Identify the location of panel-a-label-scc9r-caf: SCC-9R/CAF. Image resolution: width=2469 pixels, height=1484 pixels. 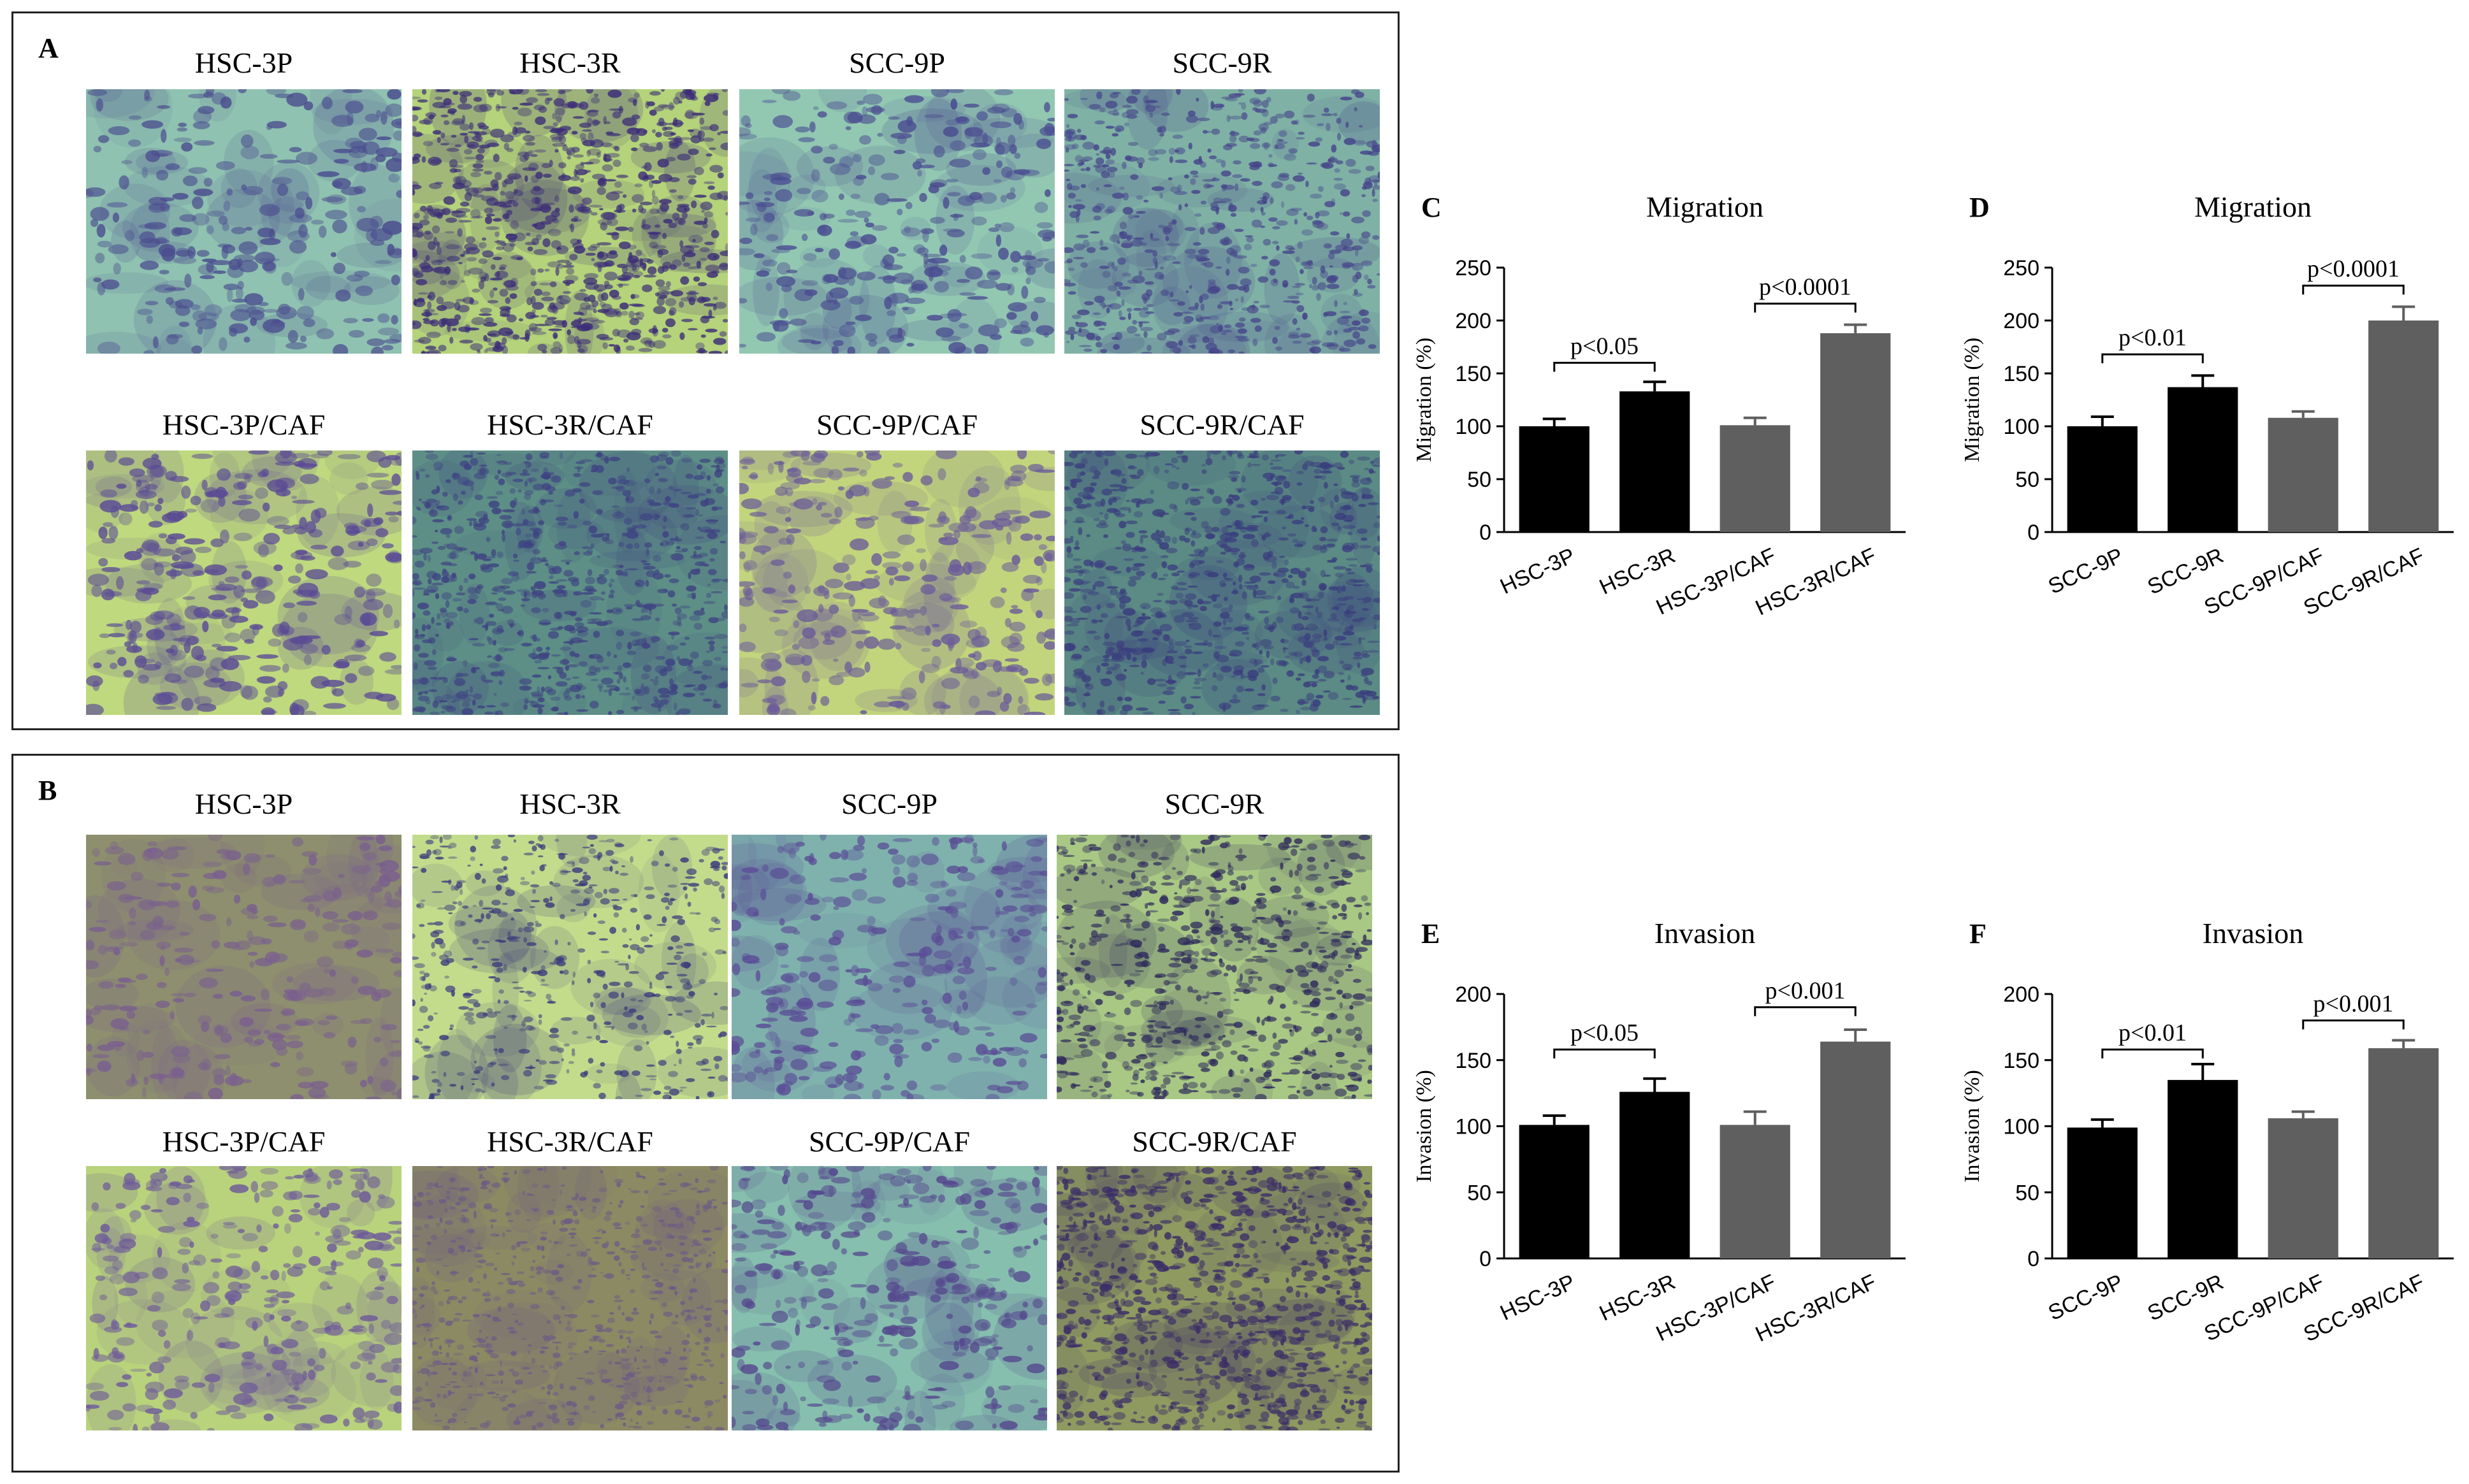
(1222, 424).